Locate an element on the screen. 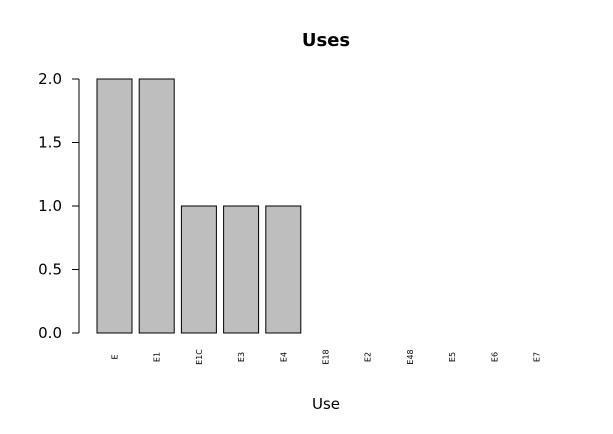  y-tick-label: 2.0 is located at coordinates (50, 79).